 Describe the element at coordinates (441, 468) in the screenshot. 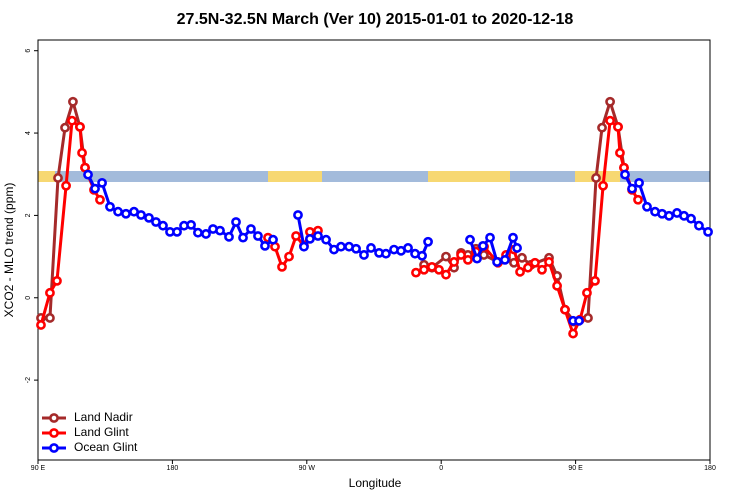

I see `x-tick-label: 0` at that location.